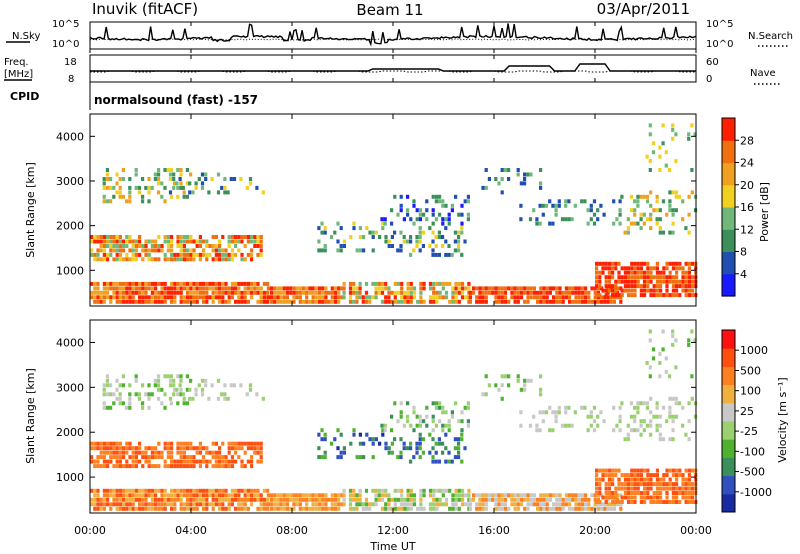  What do you see at coordinates (728, 394) in the screenshot?
I see `colorbar-segment` at bounding box center [728, 394].